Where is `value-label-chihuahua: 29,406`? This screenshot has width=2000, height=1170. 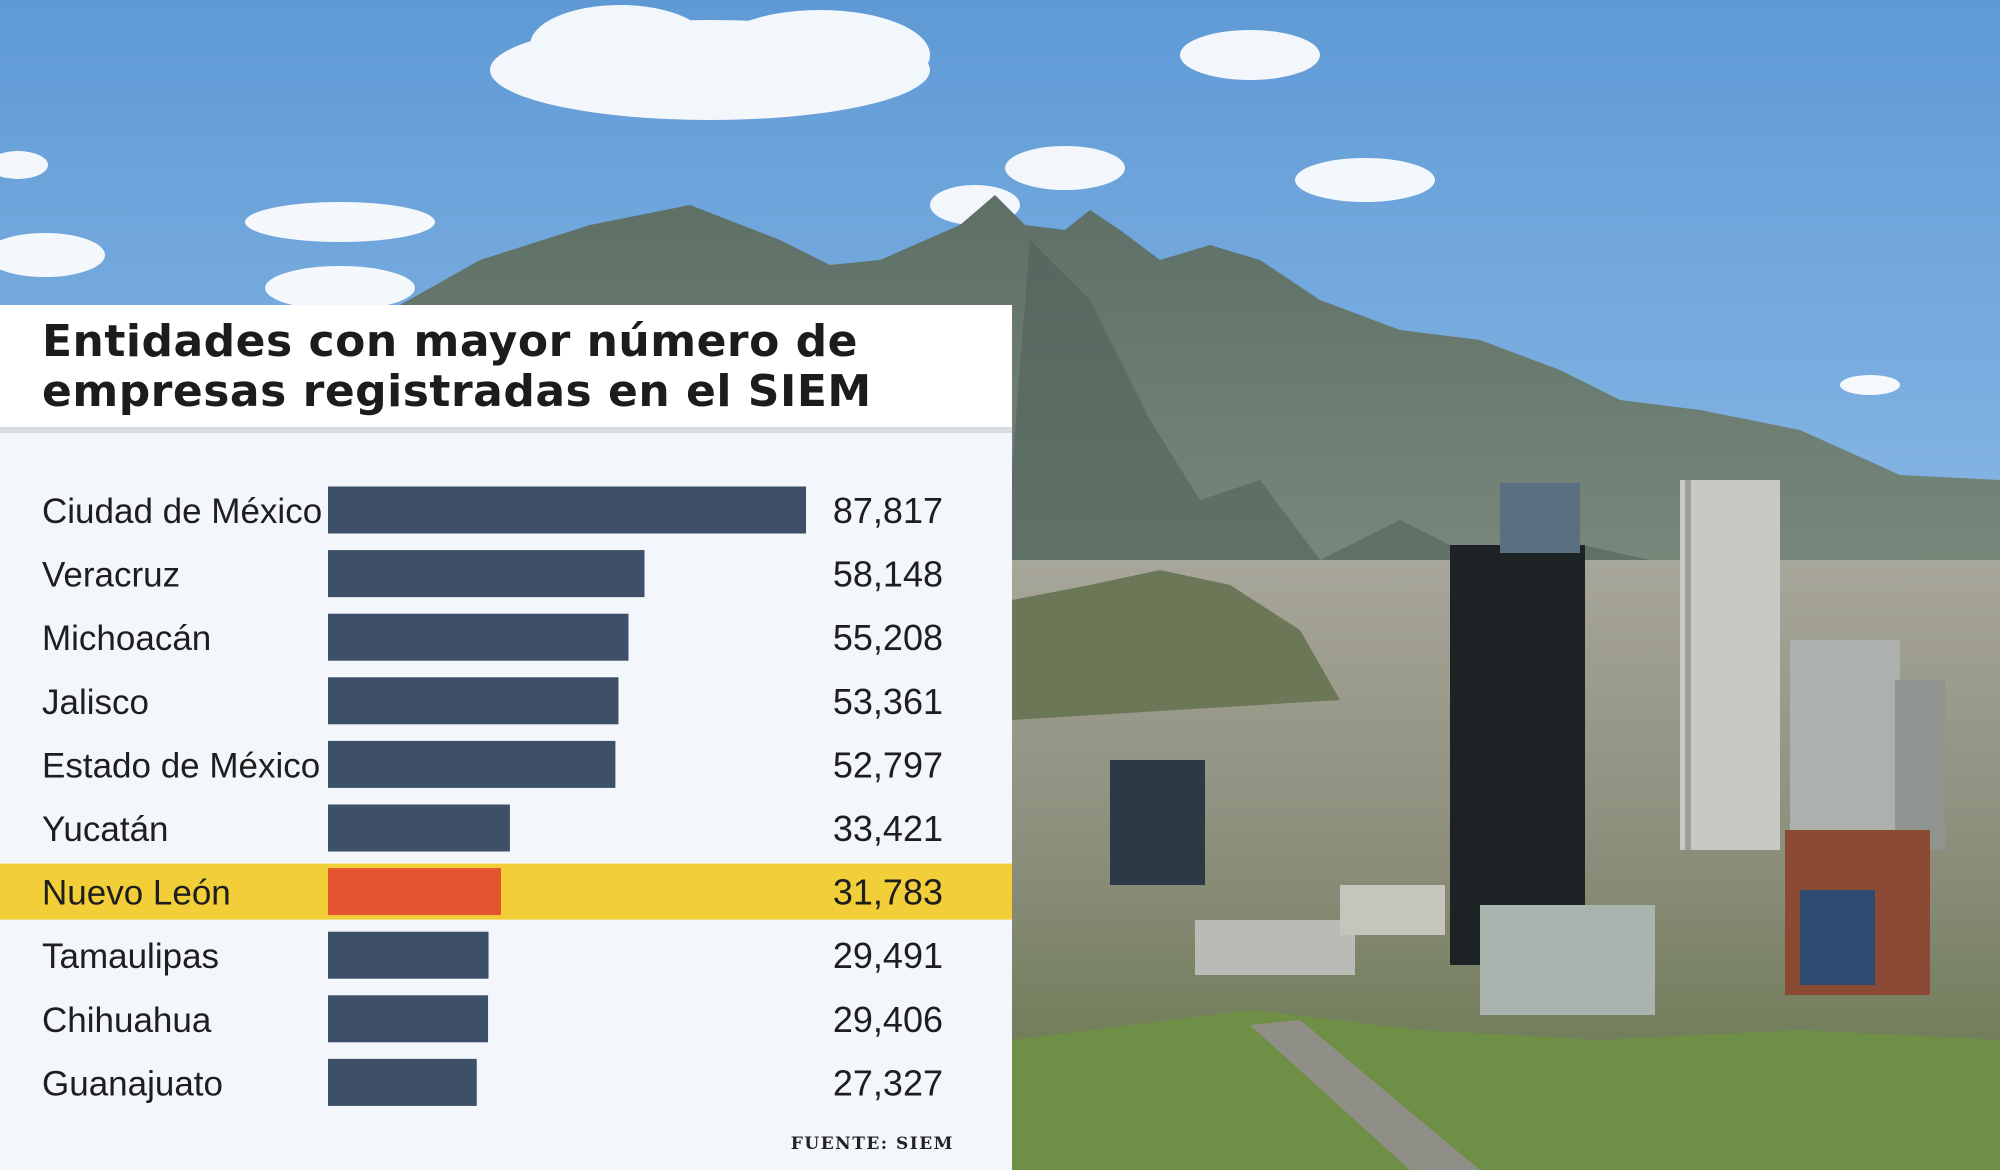
value-label-chihuahua: 29,406 is located at coordinates (888, 1019).